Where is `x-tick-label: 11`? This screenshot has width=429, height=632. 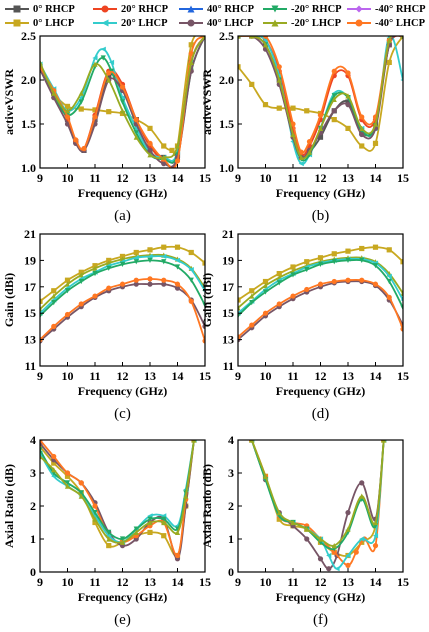 x-tick-label: 11 is located at coordinates (94, 376).